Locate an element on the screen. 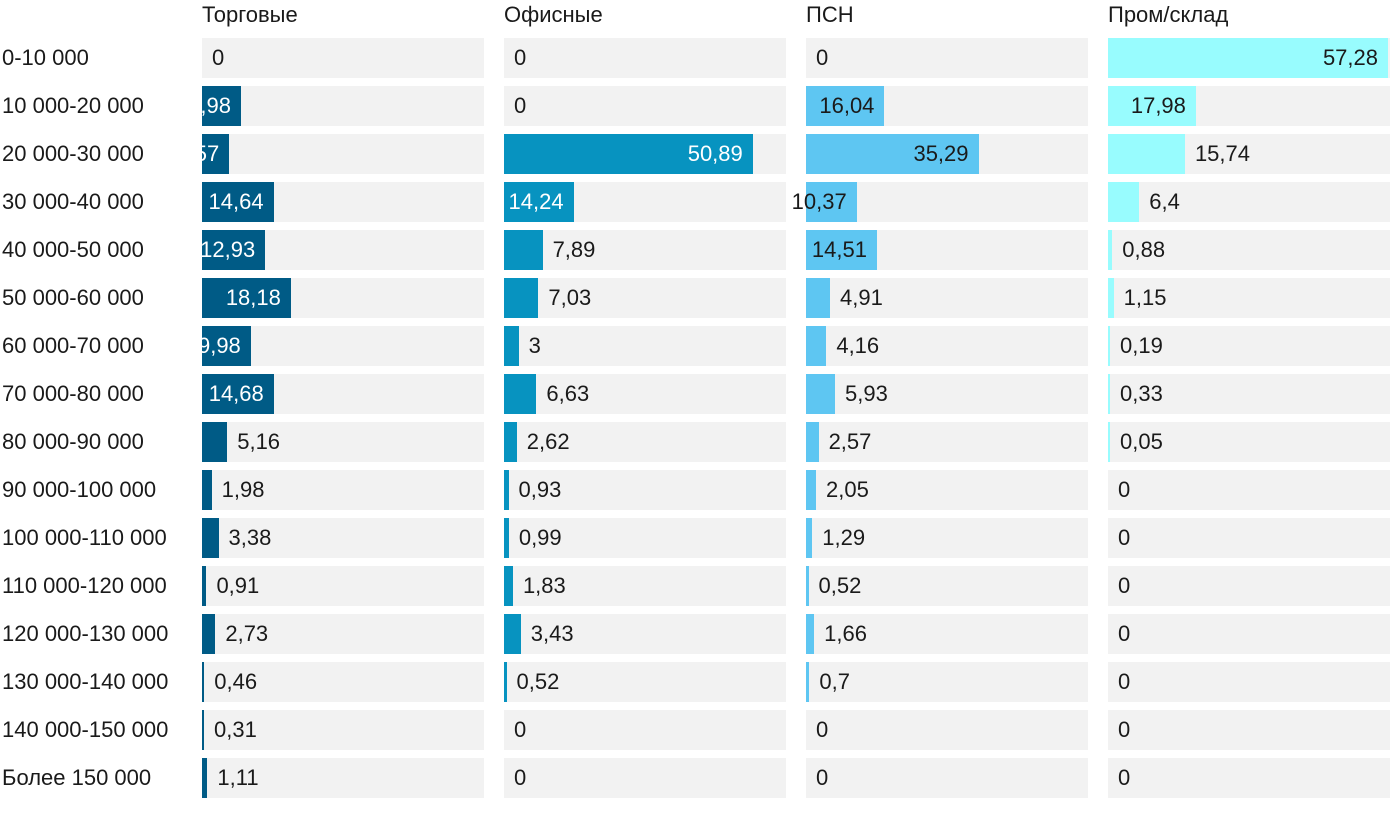  bar-track: 12,93 is located at coordinates (342, 250).